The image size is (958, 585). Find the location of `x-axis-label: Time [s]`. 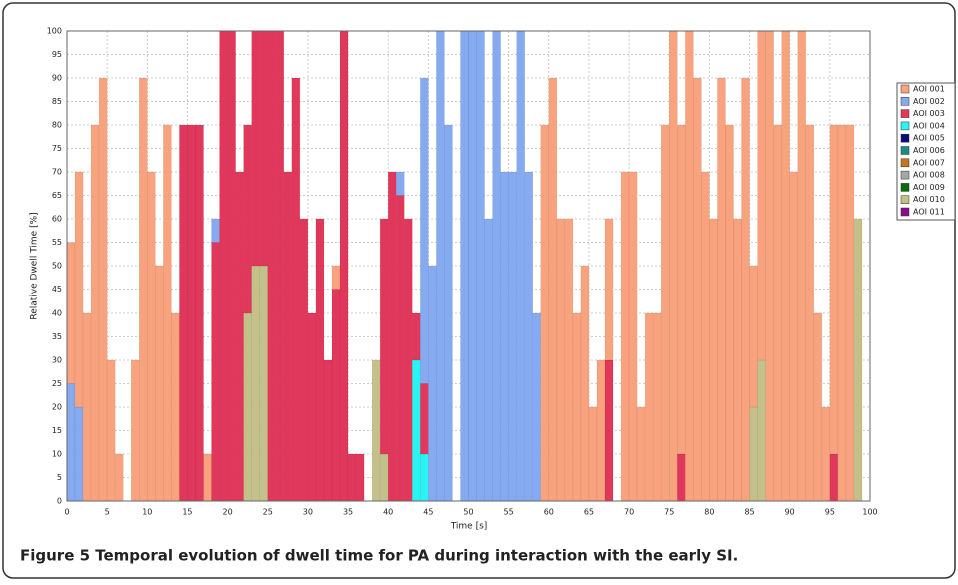

x-axis-label: Time [s] is located at coordinates (469, 527).